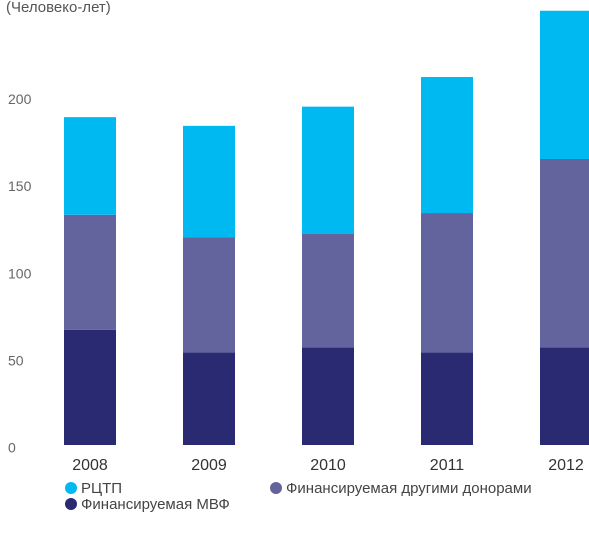  I want to click on legend-label: Финансируемая МВФ, so click(155, 504).